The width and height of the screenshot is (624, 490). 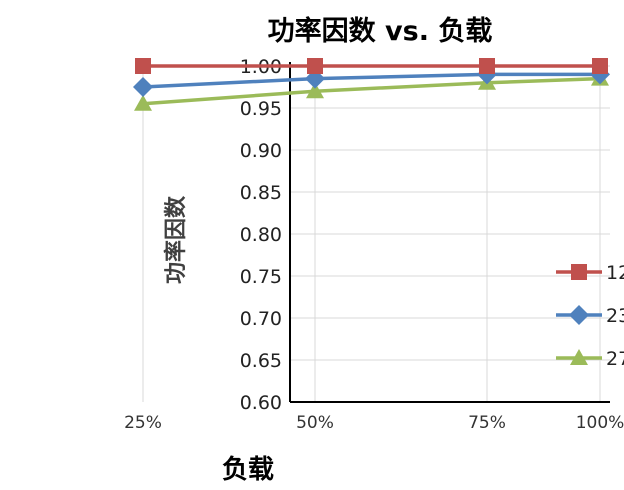 What do you see at coordinates (261, 361) in the screenshot?
I see `y-tick-label: 0.65` at bounding box center [261, 361].